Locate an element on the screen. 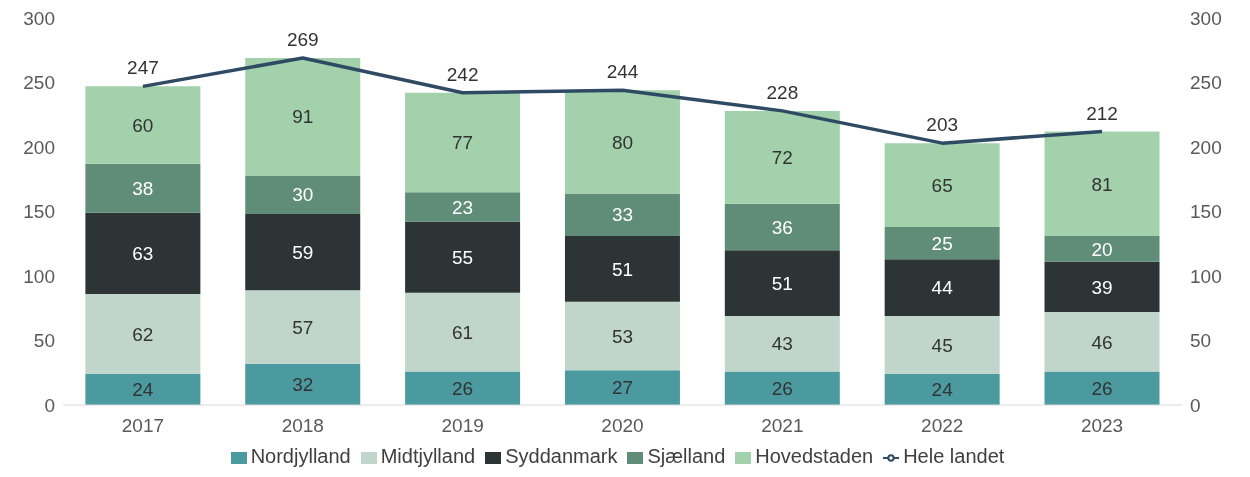 The image size is (1250, 477). data-label: 62 is located at coordinates (143, 334).